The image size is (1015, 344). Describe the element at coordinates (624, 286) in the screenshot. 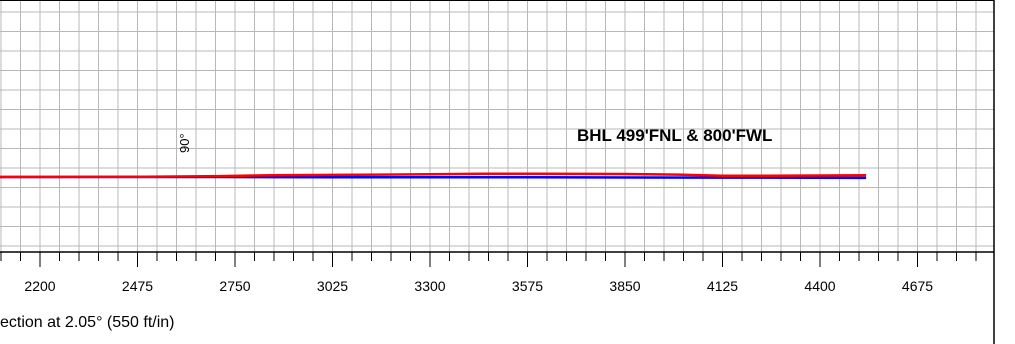

I see `x-tick-label: 3850` at that location.